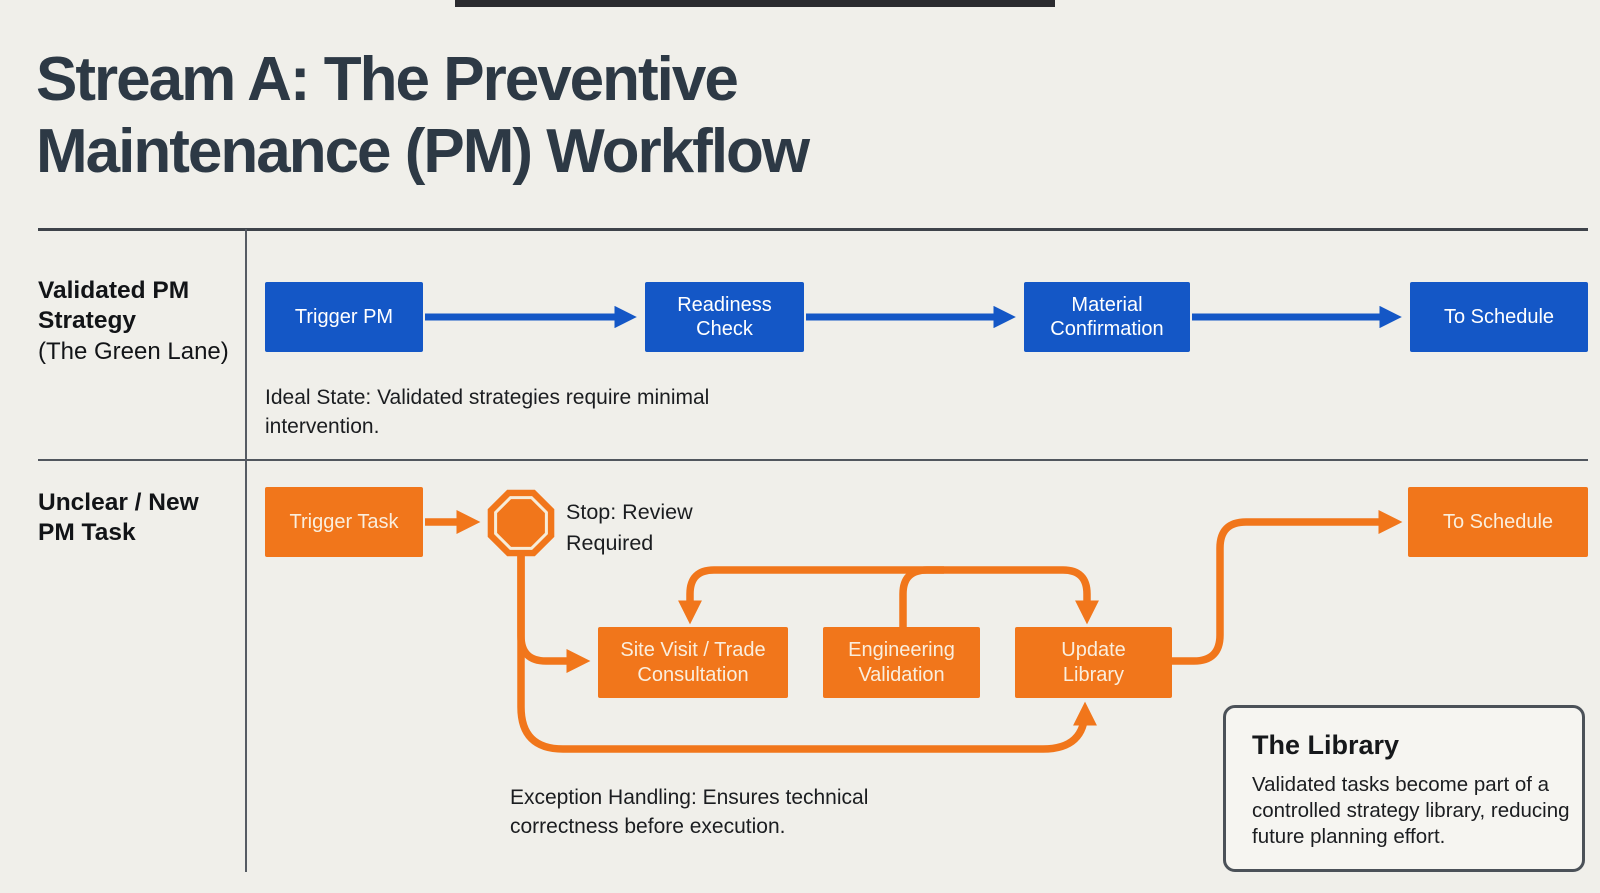  I want to click on node-readiness-check: Readiness Check, so click(724, 317).